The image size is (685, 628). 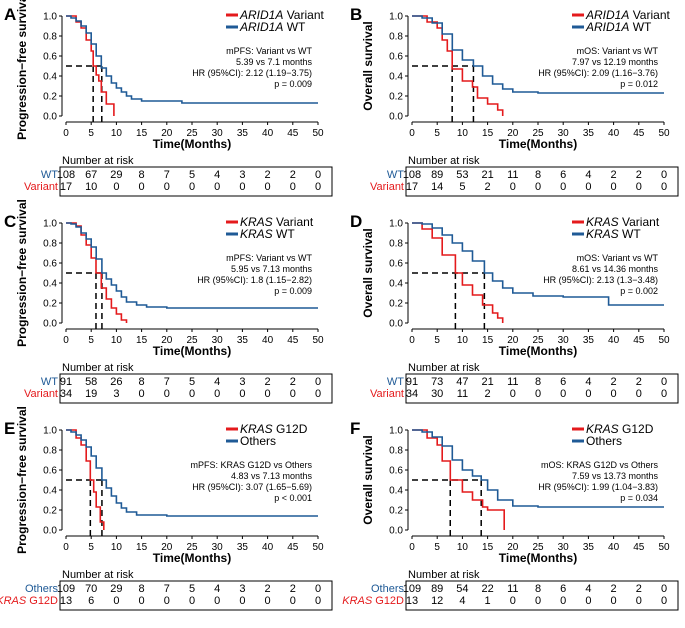 I want to click on x-tick-label: 40, so click(x=268, y=547).